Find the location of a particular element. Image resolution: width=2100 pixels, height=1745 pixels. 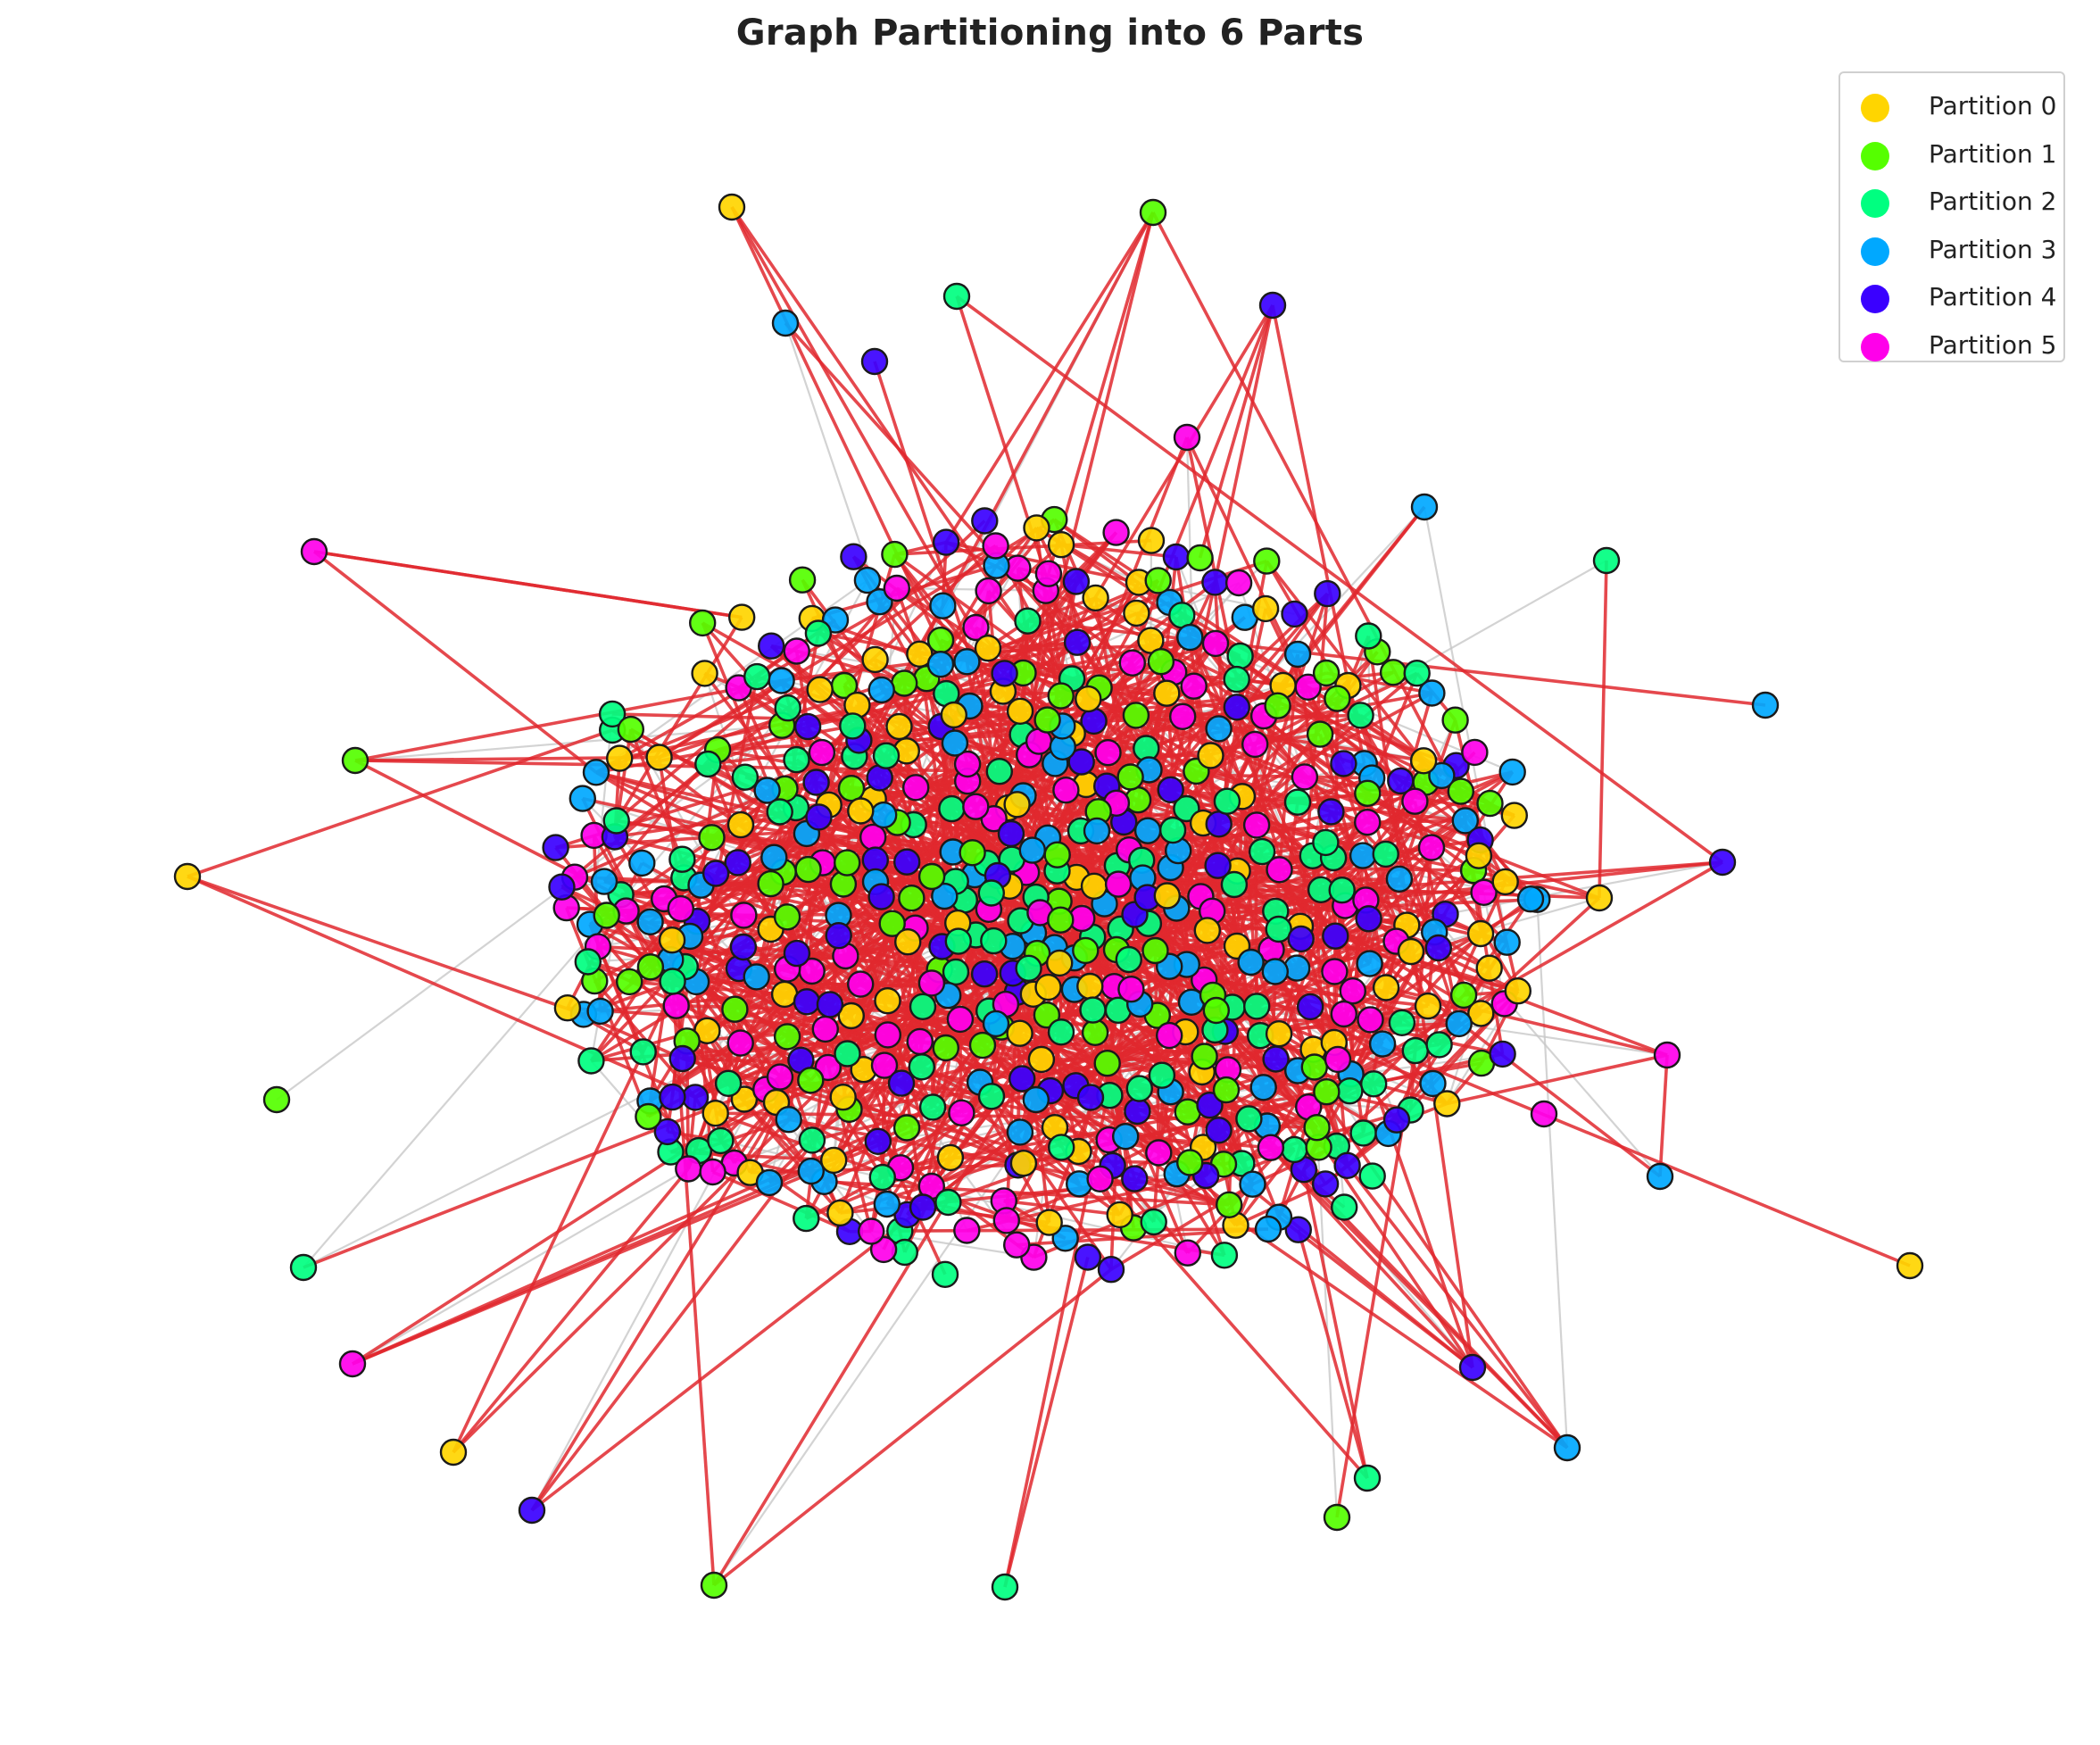

internal-edge is located at coordinates (568, 743).